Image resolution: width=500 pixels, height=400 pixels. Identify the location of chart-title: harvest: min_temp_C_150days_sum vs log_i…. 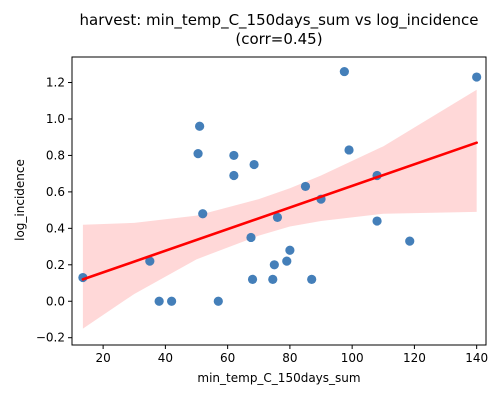
(279, 20).